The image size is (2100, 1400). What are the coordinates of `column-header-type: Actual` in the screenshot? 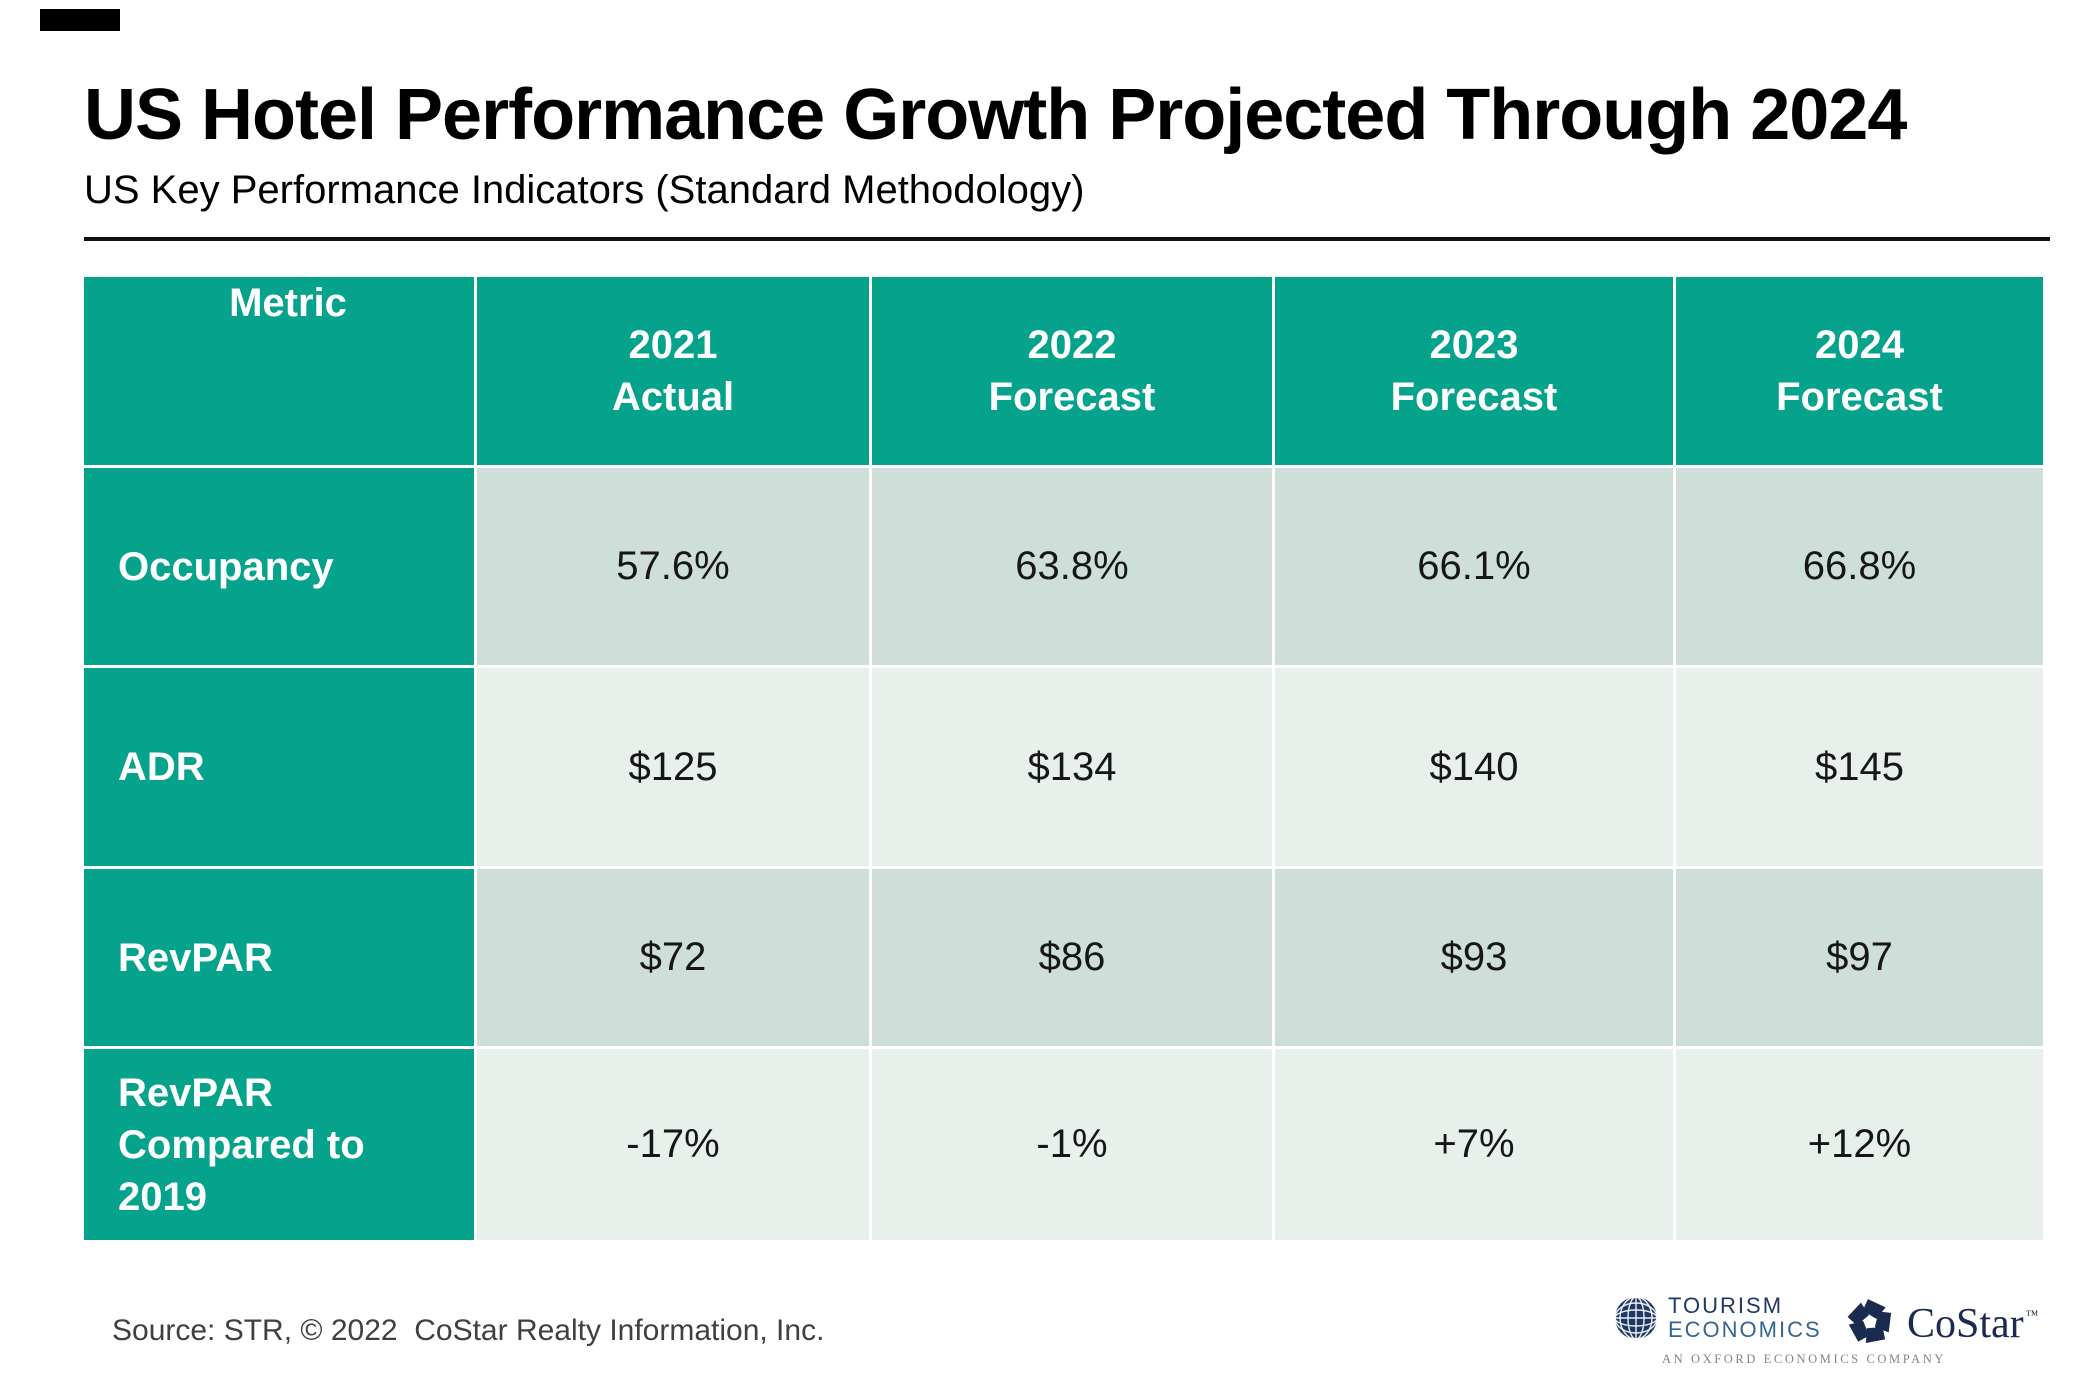 It's located at (673, 397).